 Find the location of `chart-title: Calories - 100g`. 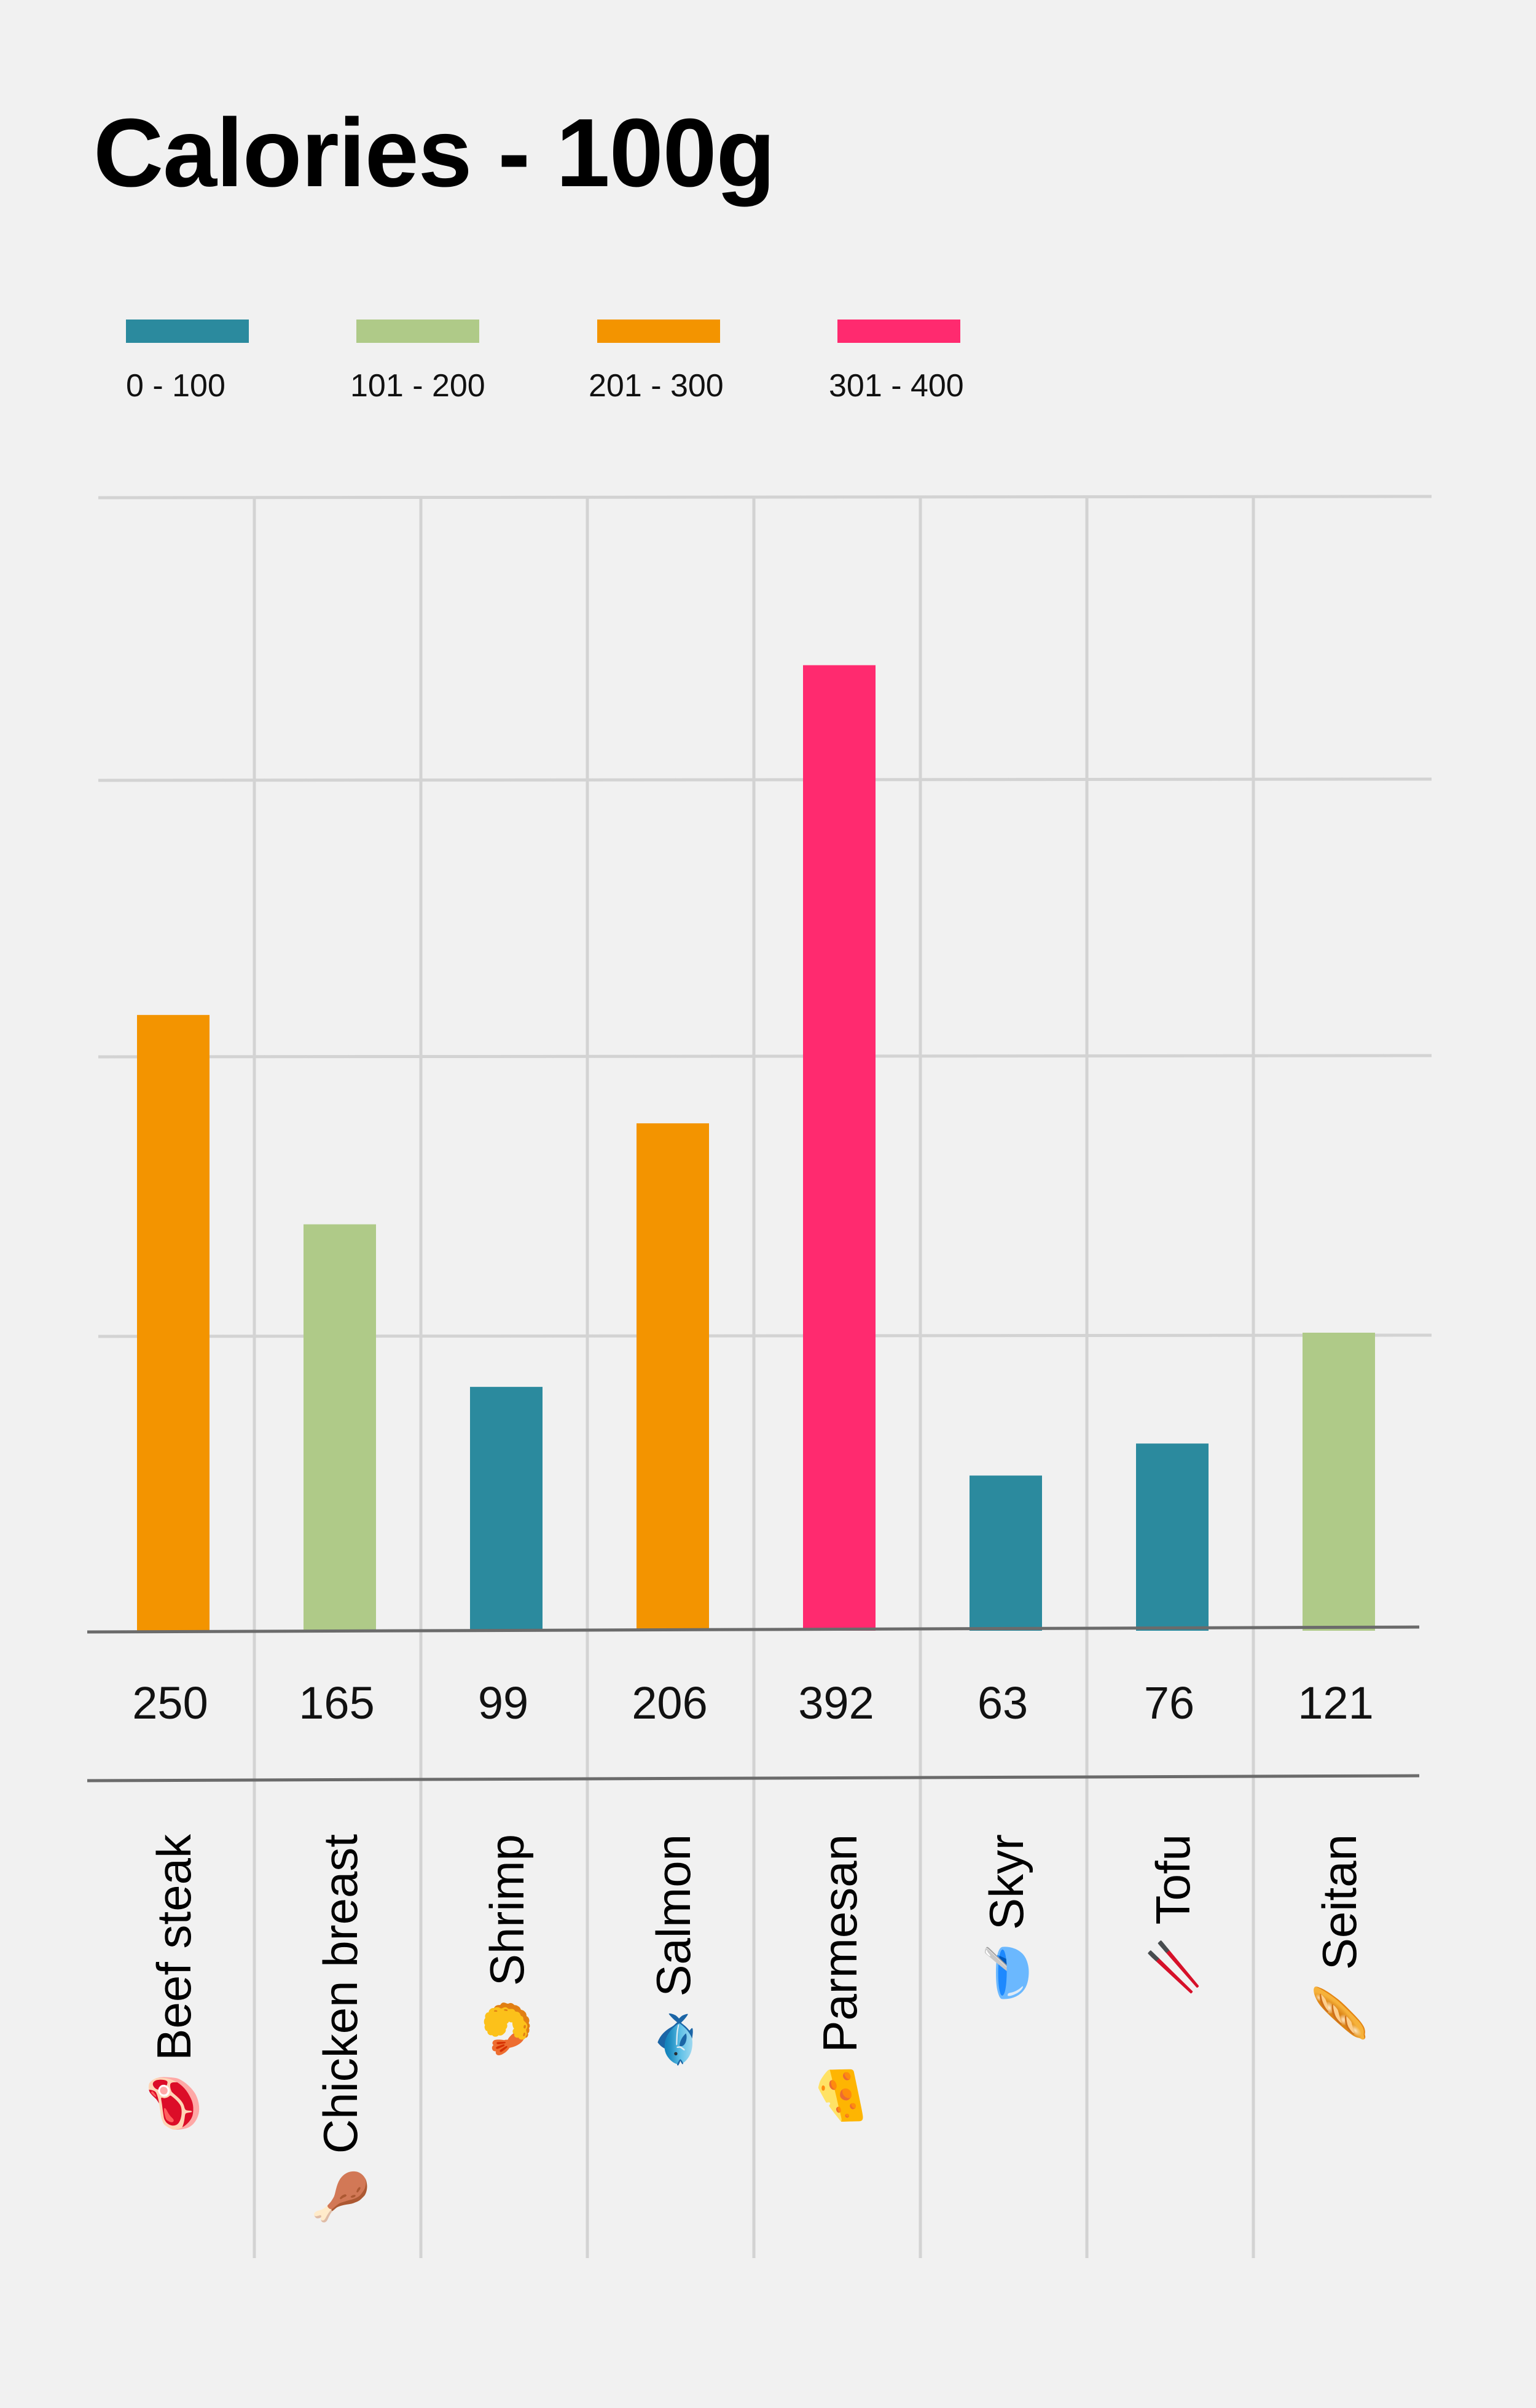

chart-title: Calories - 100g is located at coordinates (434, 153).